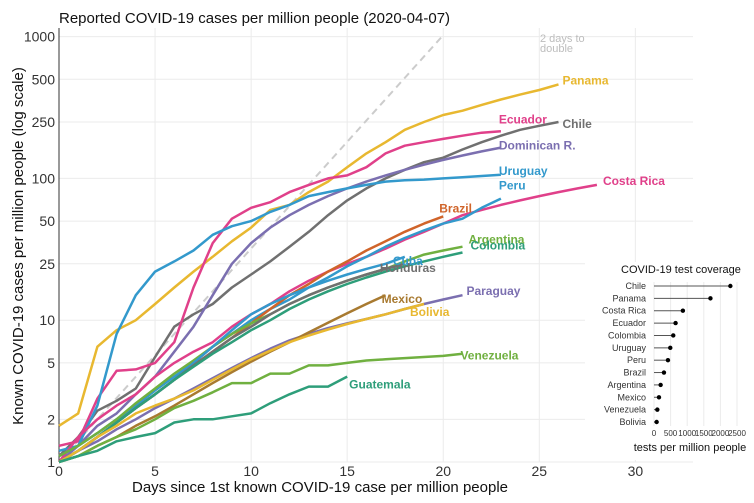 The height and width of the screenshot is (503, 754). I want to click on inset-title: COVID-19 test coverage, so click(681, 270).